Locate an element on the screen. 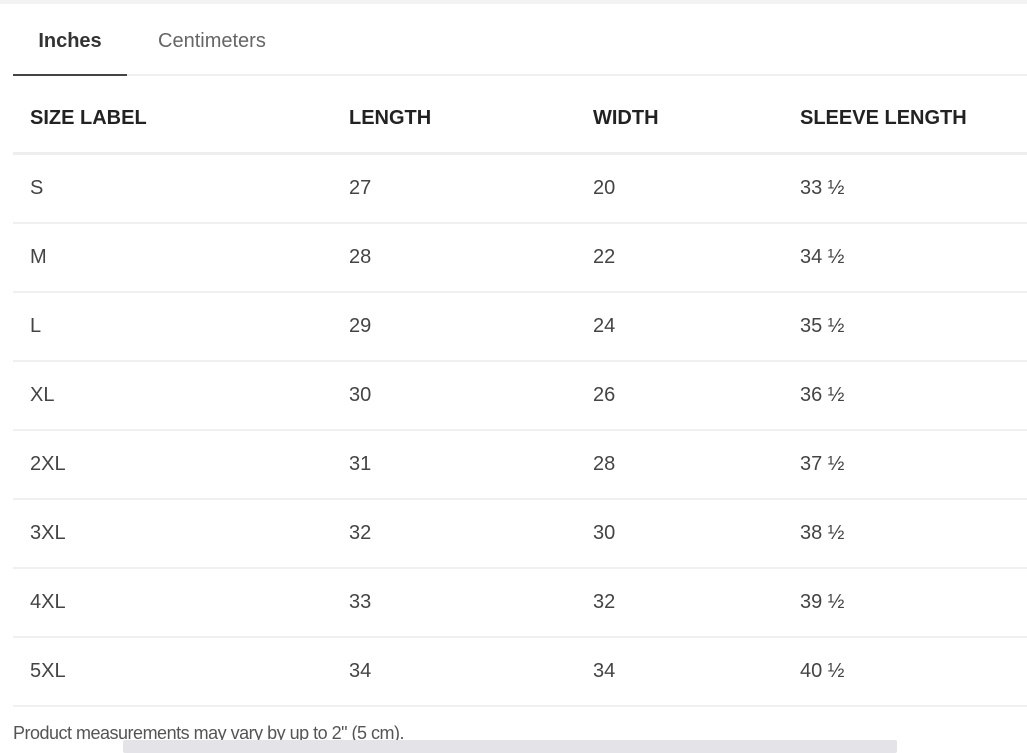  top-divider is located at coordinates (513, 2).